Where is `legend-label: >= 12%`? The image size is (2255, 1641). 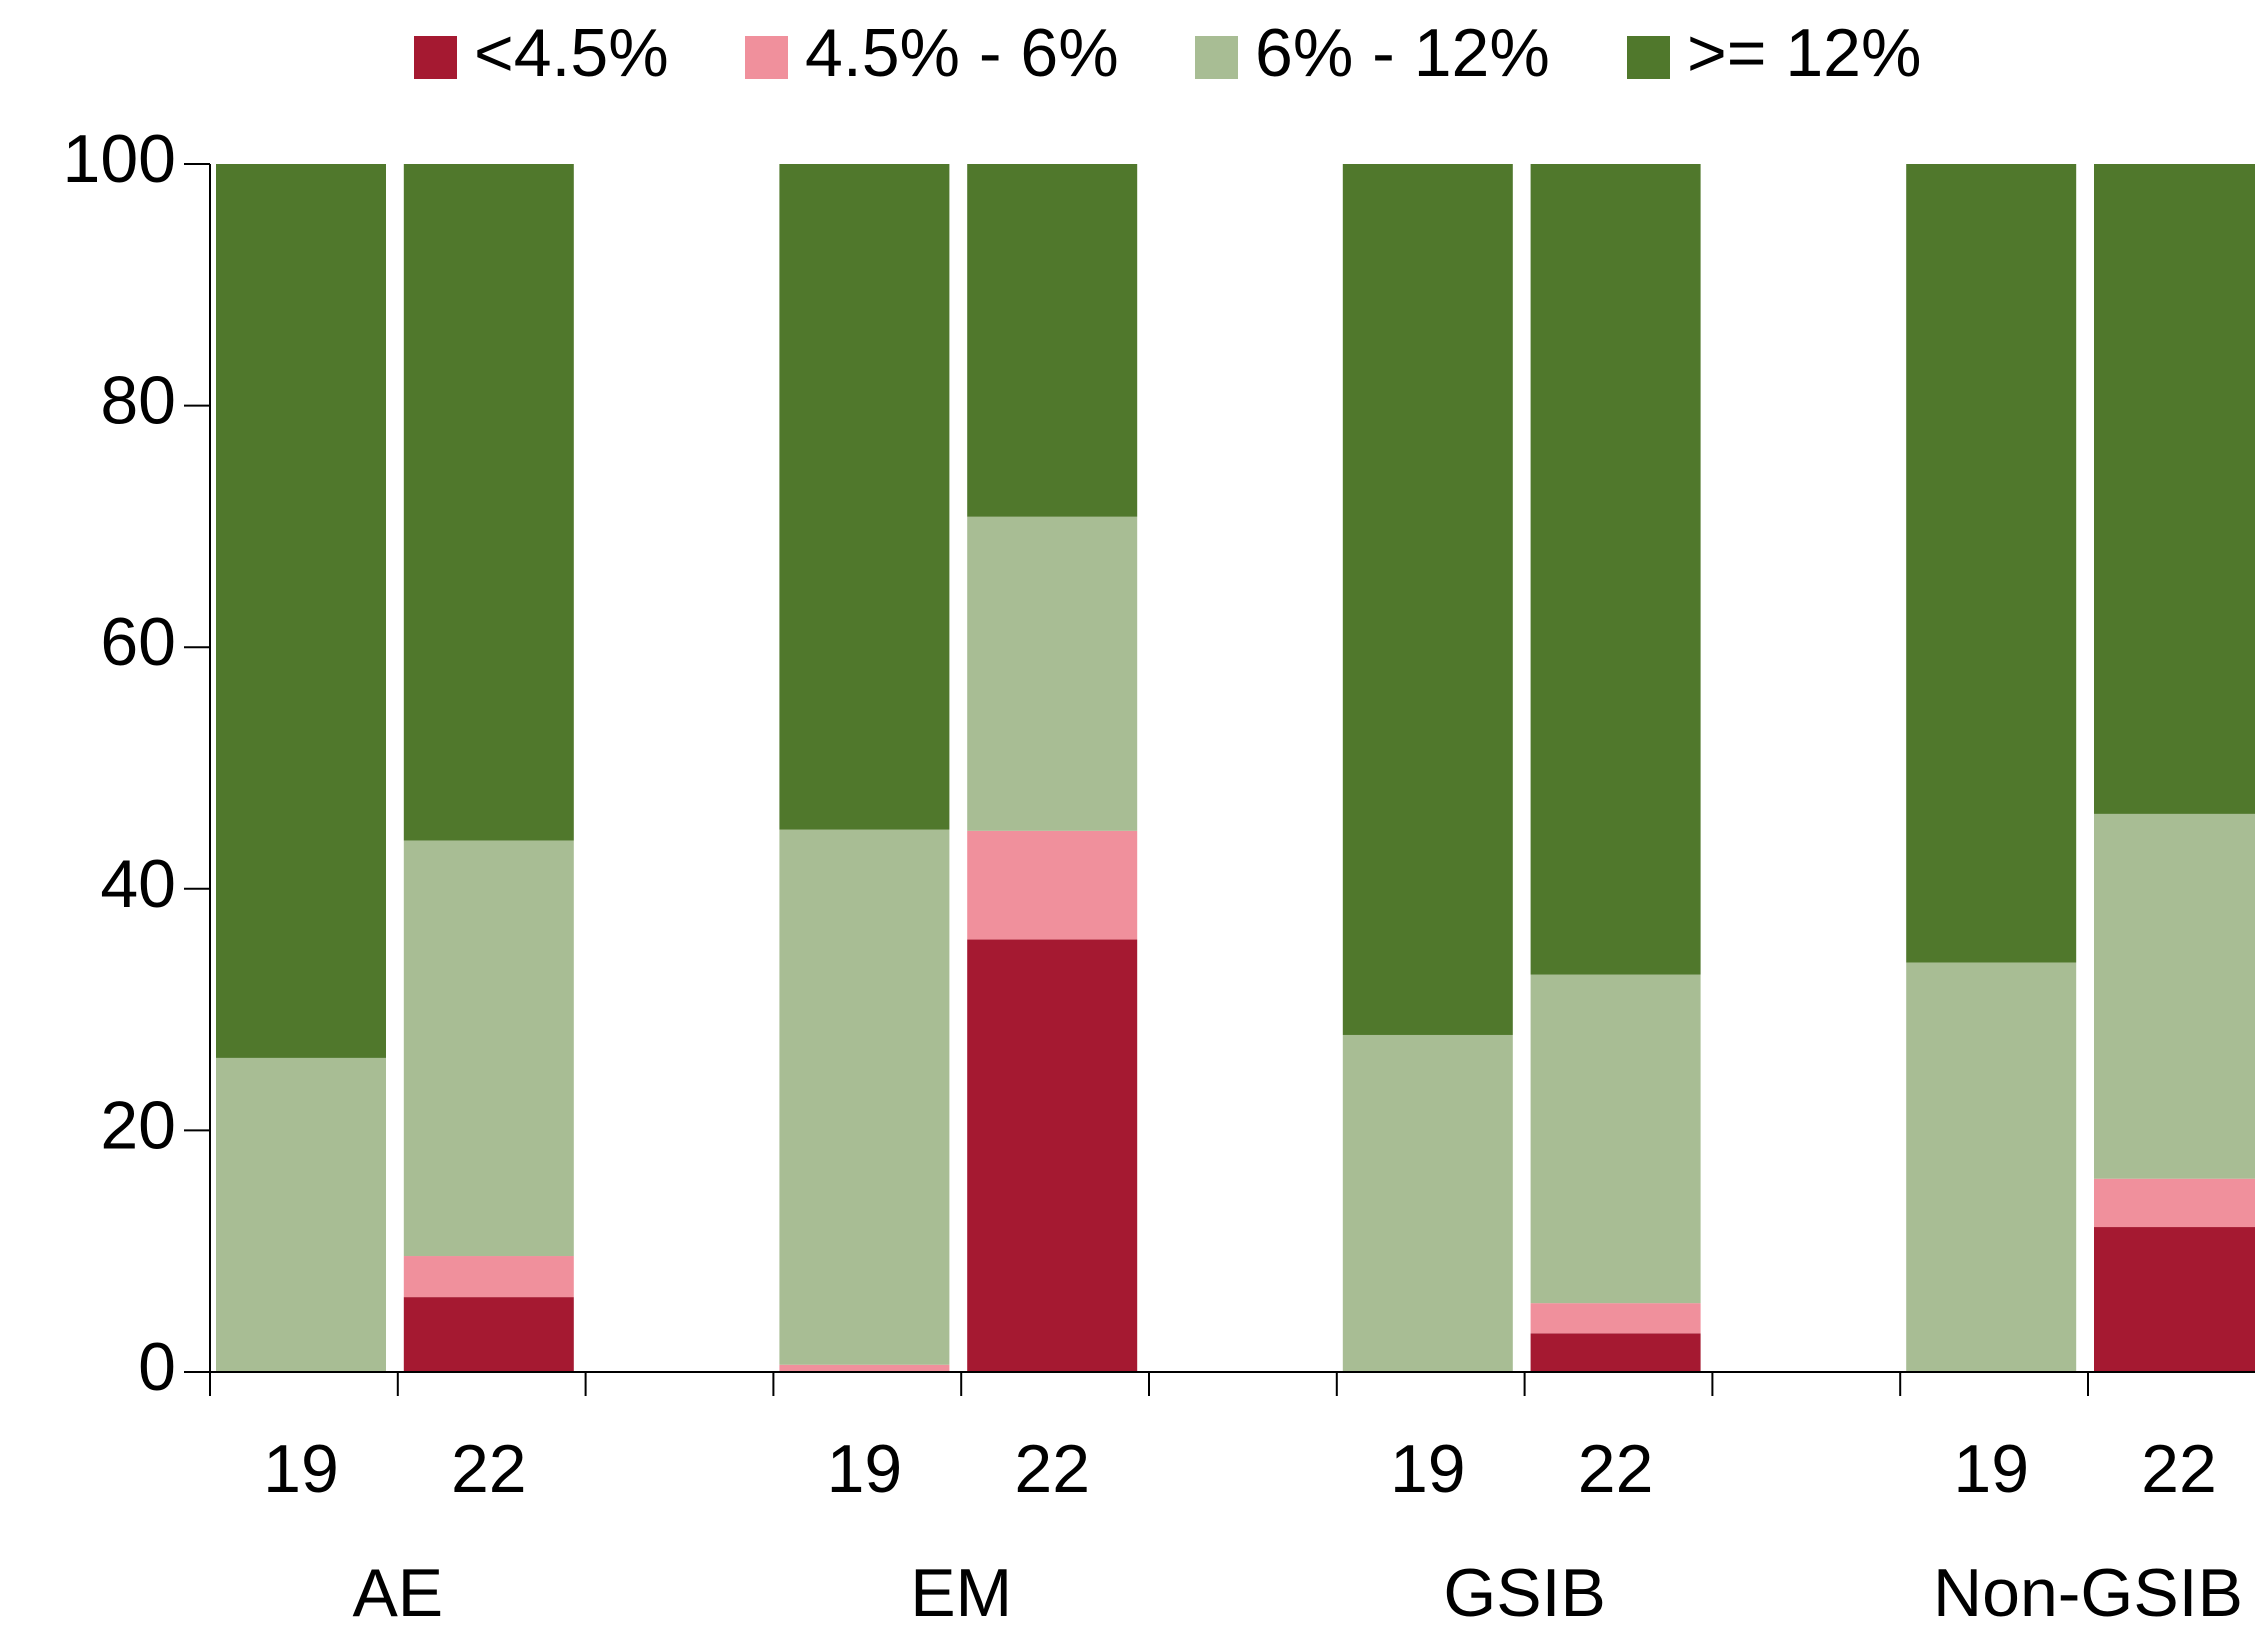
legend-label: >= 12% is located at coordinates (1804, 53).